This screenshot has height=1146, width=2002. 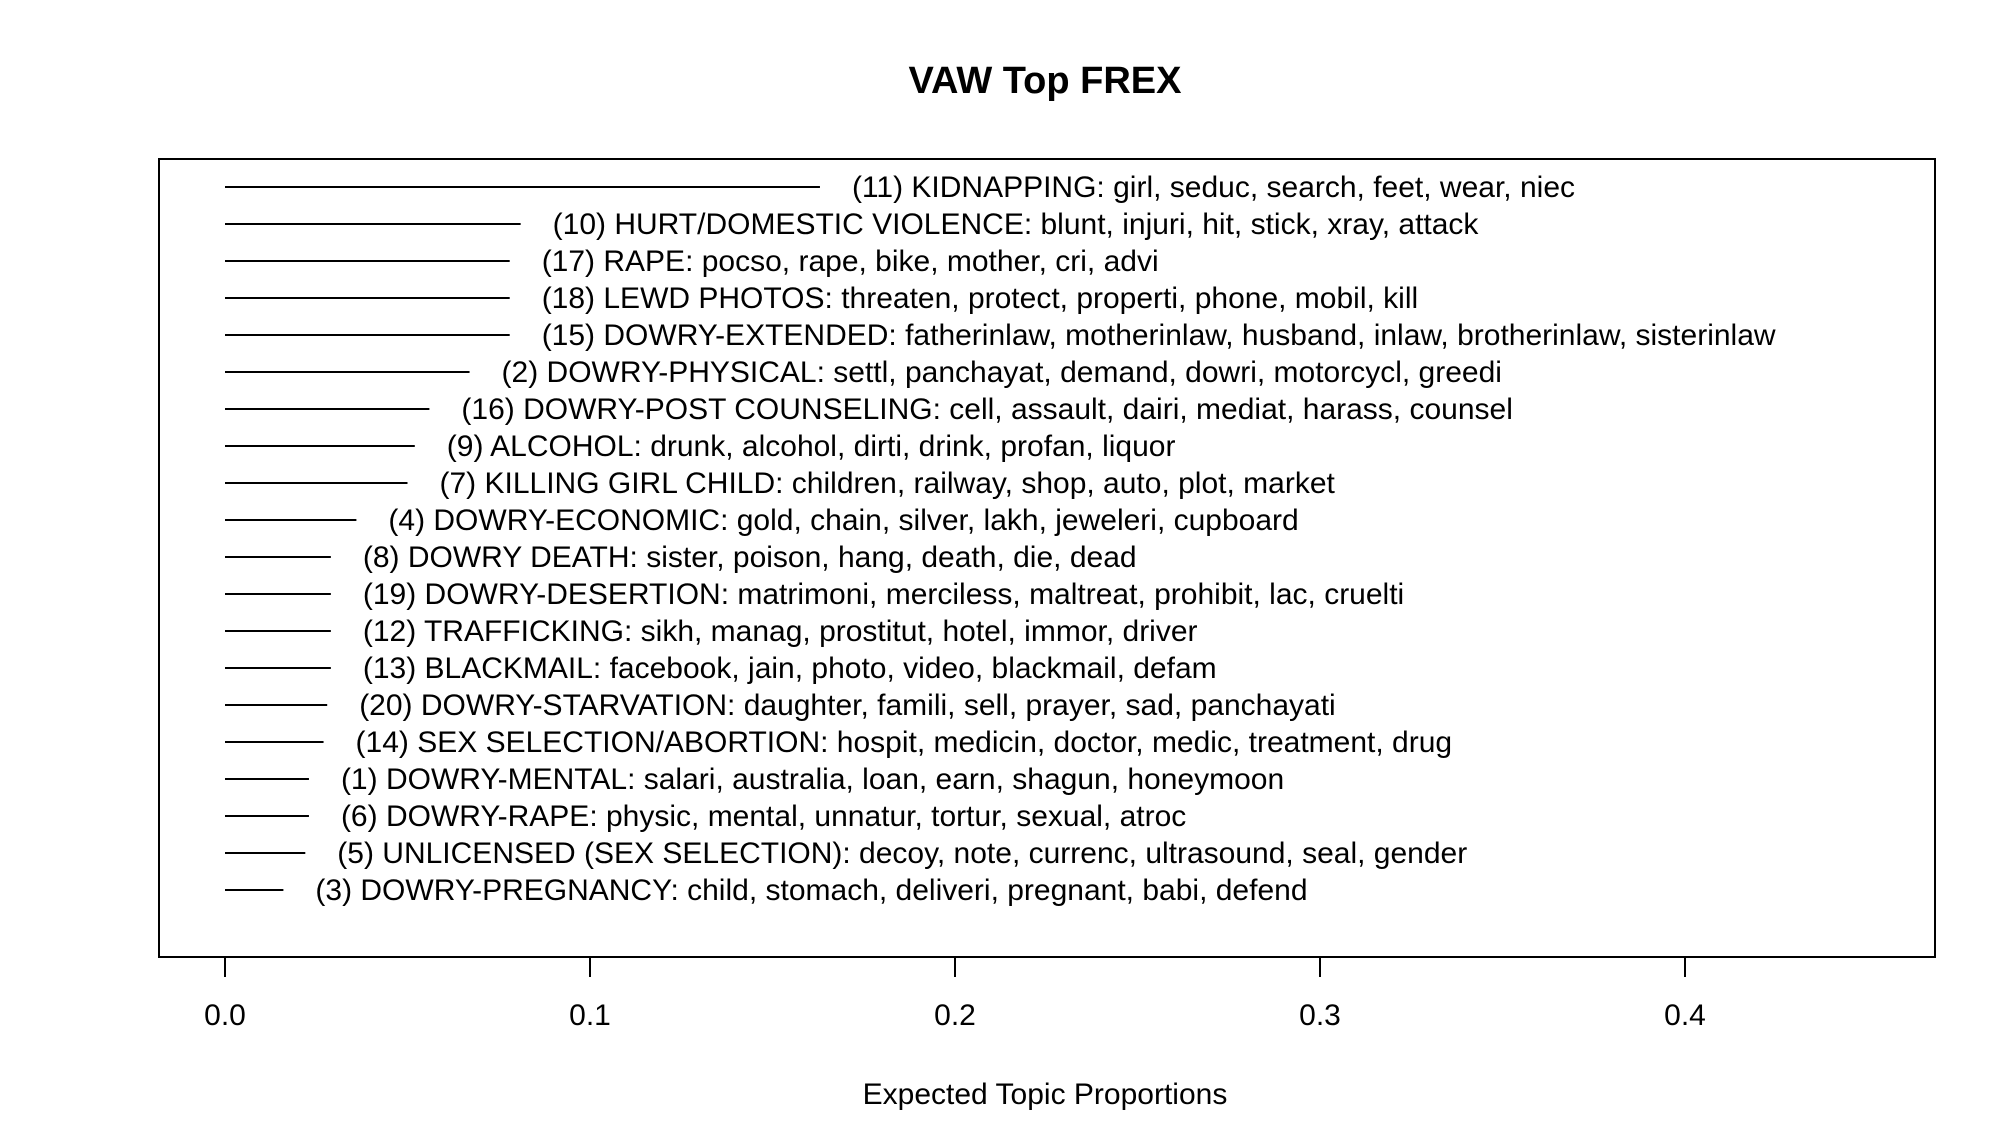 I want to click on x-tick-label: 0.0, so click(x=225, y=1015).